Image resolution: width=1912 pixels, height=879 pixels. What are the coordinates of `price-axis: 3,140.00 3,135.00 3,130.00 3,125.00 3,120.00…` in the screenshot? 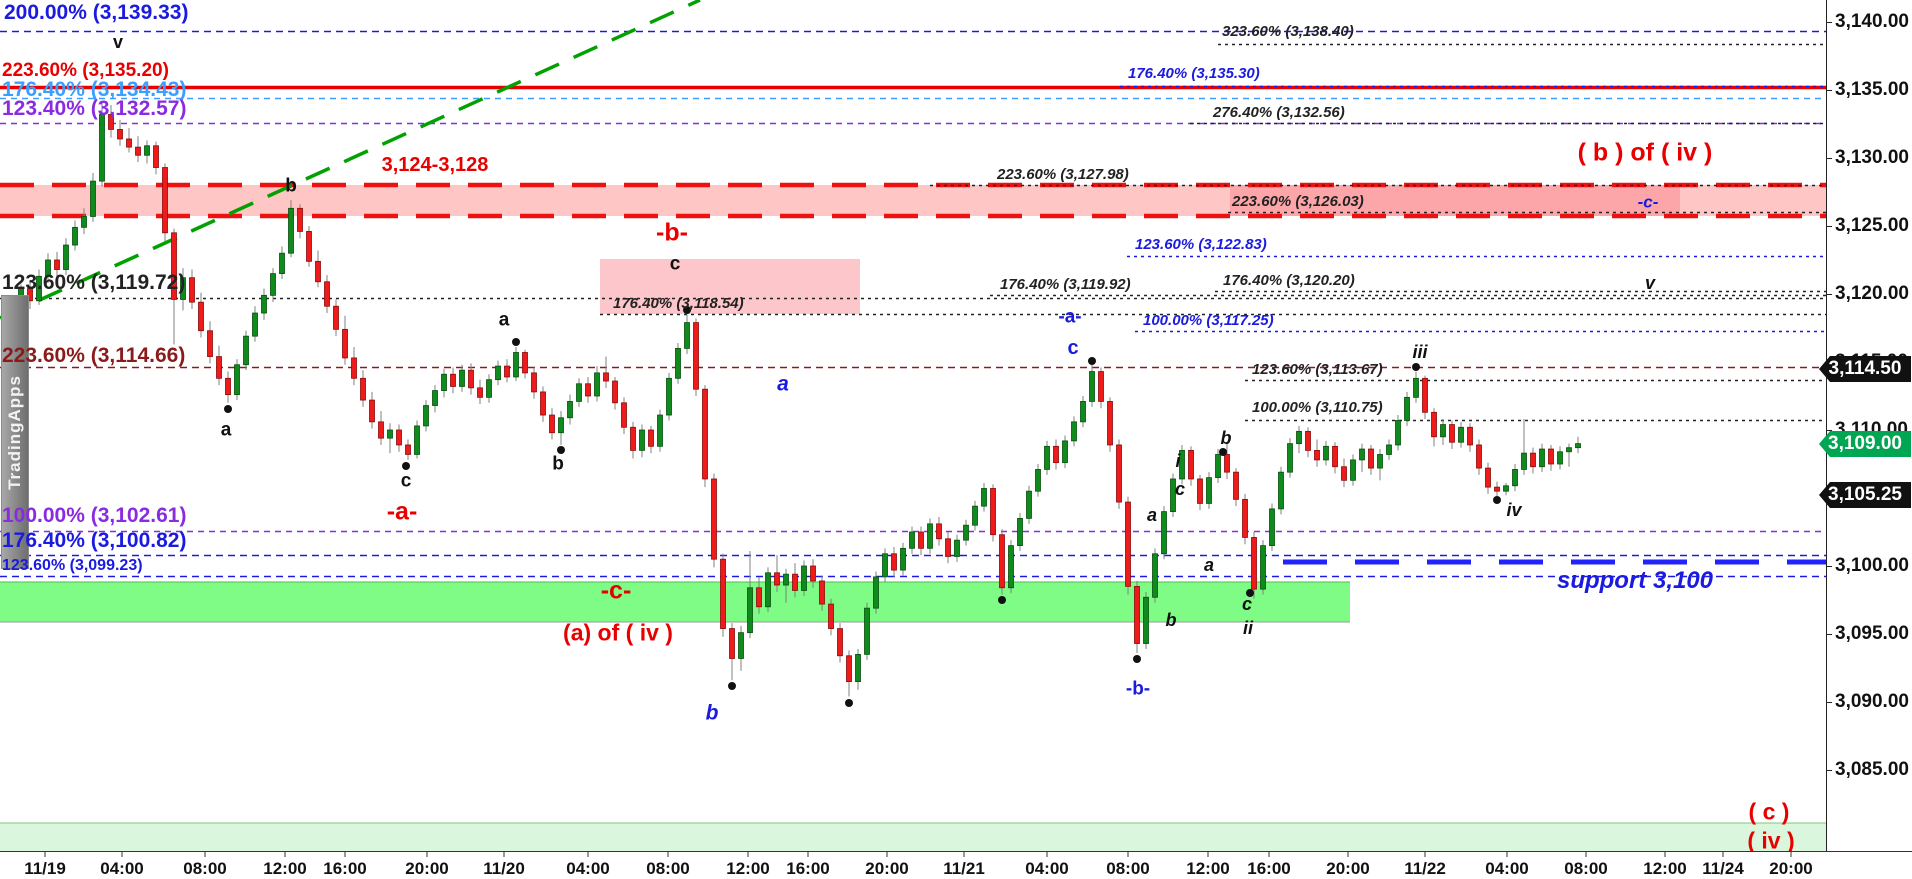 It's located at (1865, 425).